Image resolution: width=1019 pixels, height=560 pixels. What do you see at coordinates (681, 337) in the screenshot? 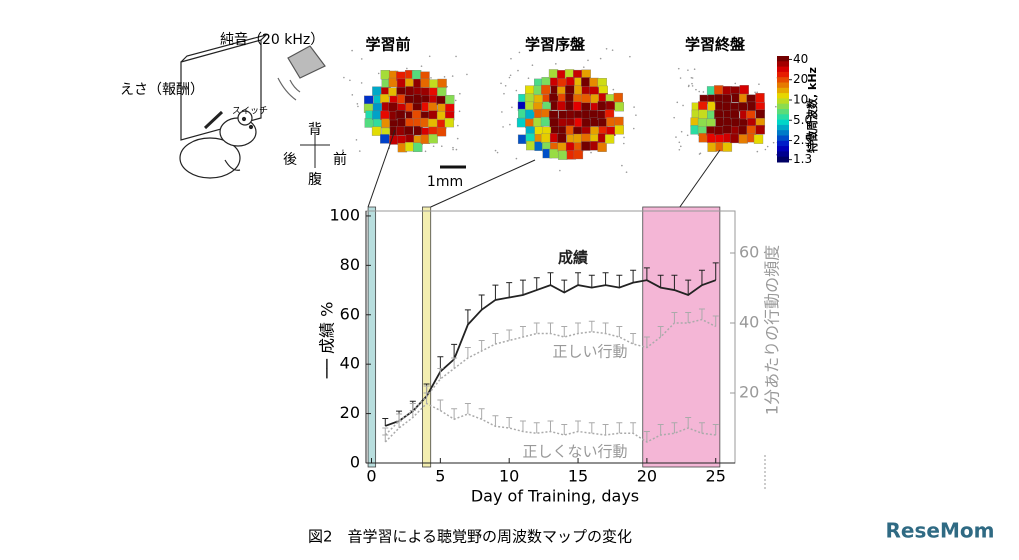
I see `highlight-band` at bounding box center [681, 337].